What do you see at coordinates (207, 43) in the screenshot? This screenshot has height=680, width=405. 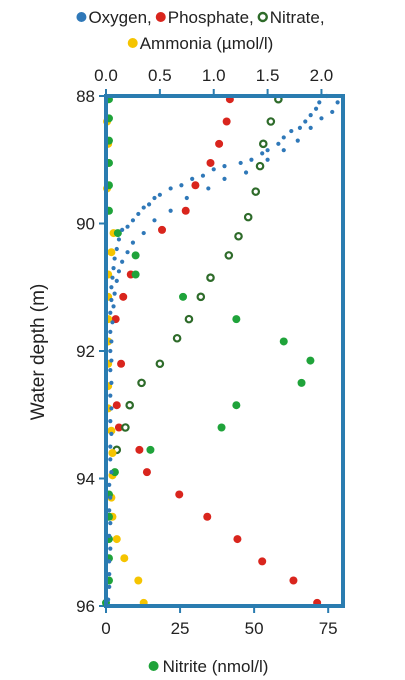 I see `legend-label: Ammonia (µmol/l)` at bounding box center [207, 43].